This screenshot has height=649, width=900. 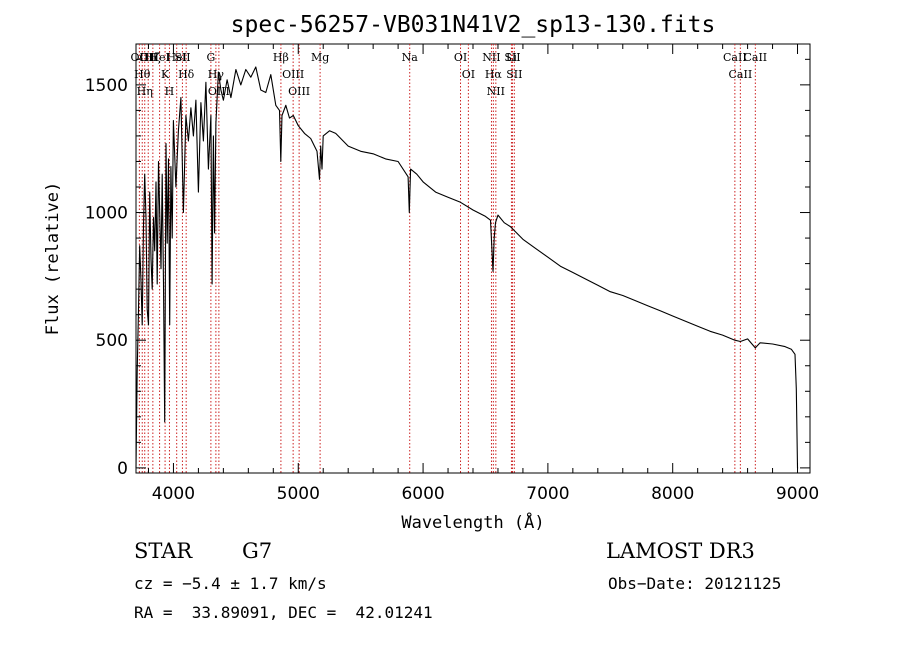 I want to click on x-tick-label: 9000, so click(x=797, y=494).